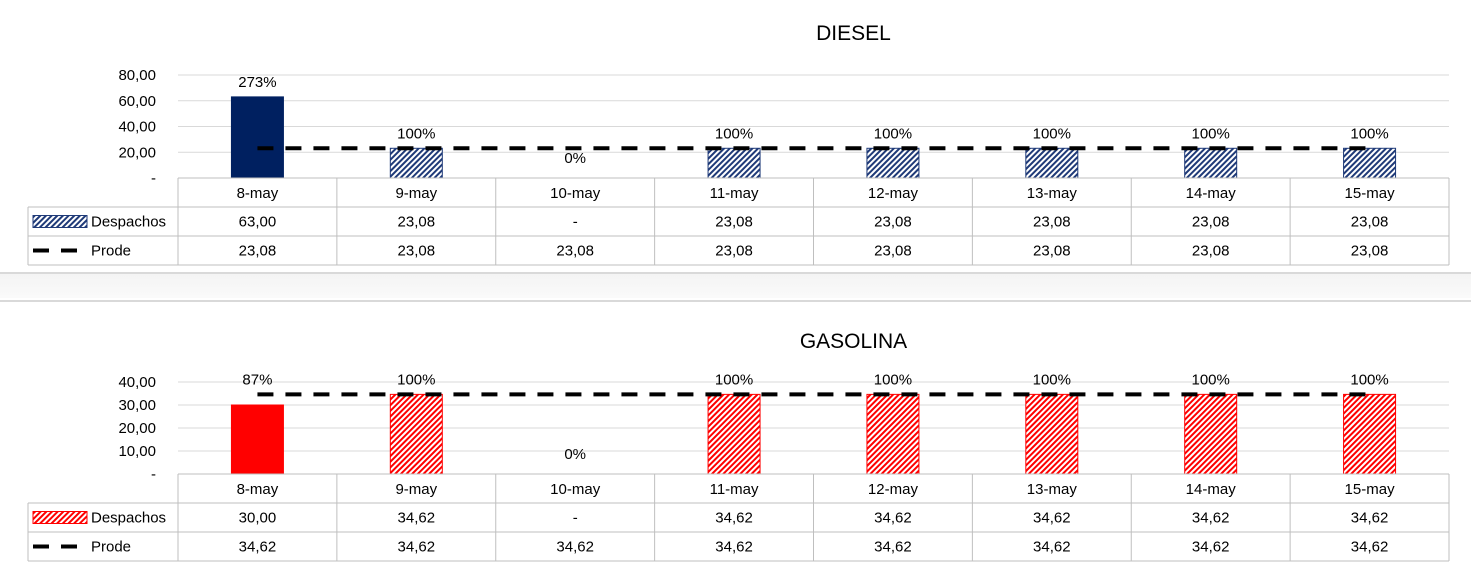  What do you see at coordinates (257, 439) in the screenshot?
I see `gasolina-bar-8-may` at bounding box center [257, 439].